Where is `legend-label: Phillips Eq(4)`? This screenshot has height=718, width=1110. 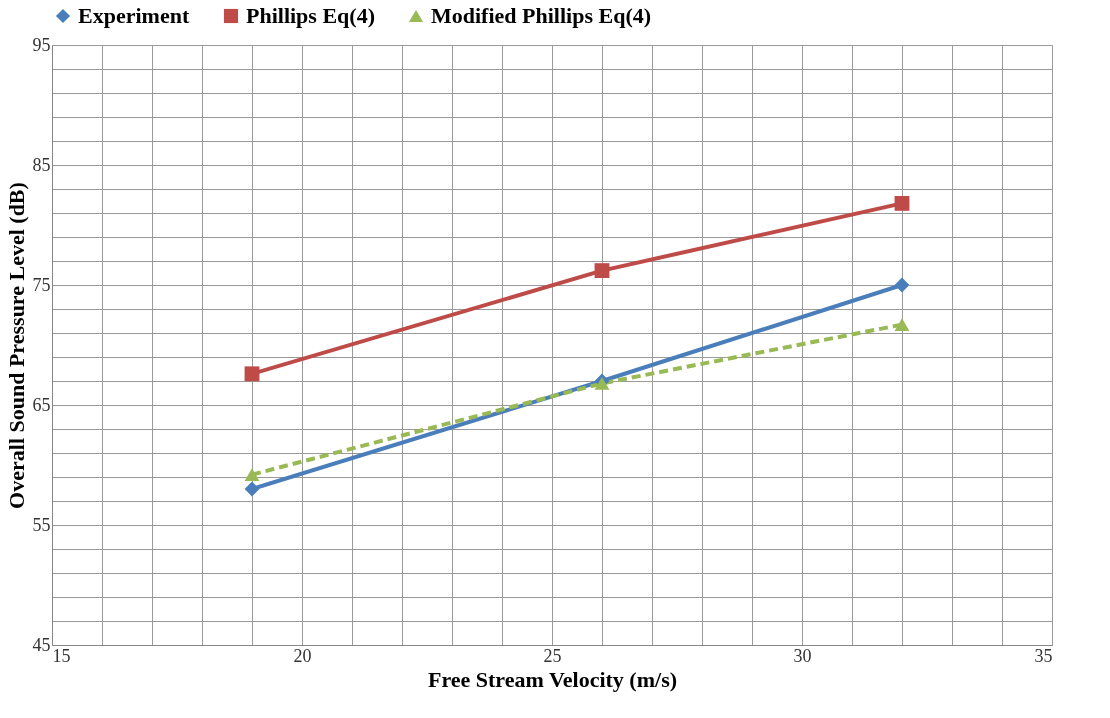
legend-label: Phillips Eq(4) is located at coordinates (310, 15).